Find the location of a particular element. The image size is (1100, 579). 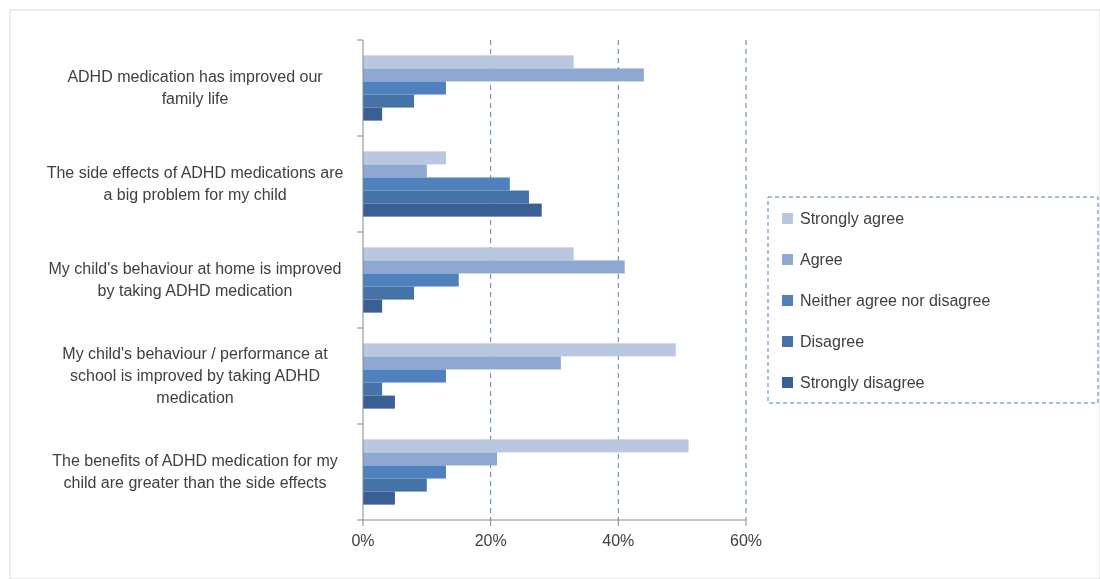

x-tick-label: 20% is located at coordinates (490, 540).